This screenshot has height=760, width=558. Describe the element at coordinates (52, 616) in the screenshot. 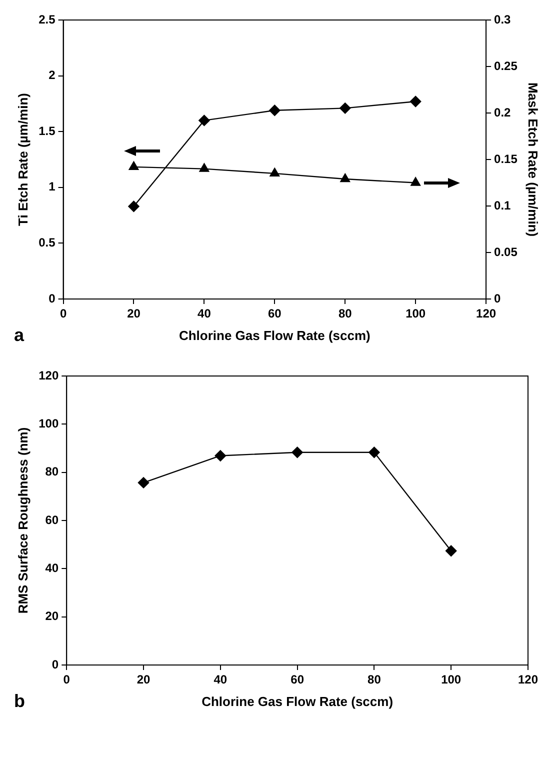

I see `y-tick-label: 20` at that location.